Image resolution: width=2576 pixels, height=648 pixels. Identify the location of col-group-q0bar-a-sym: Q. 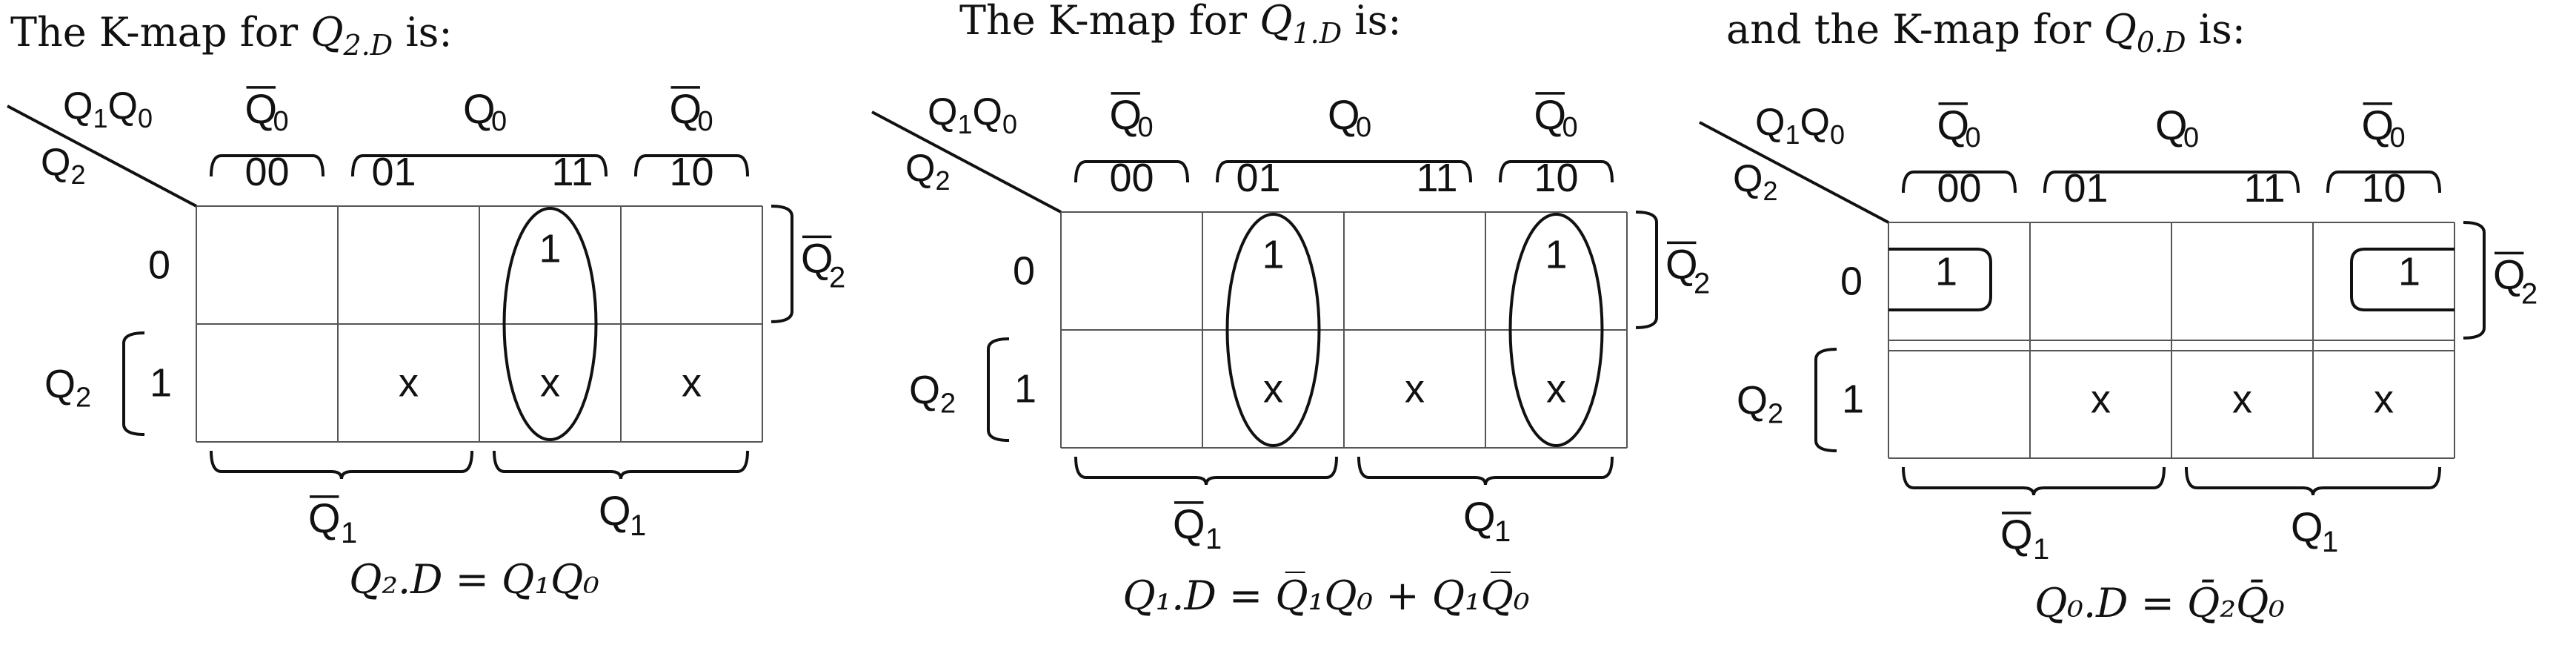
(1953, 125).